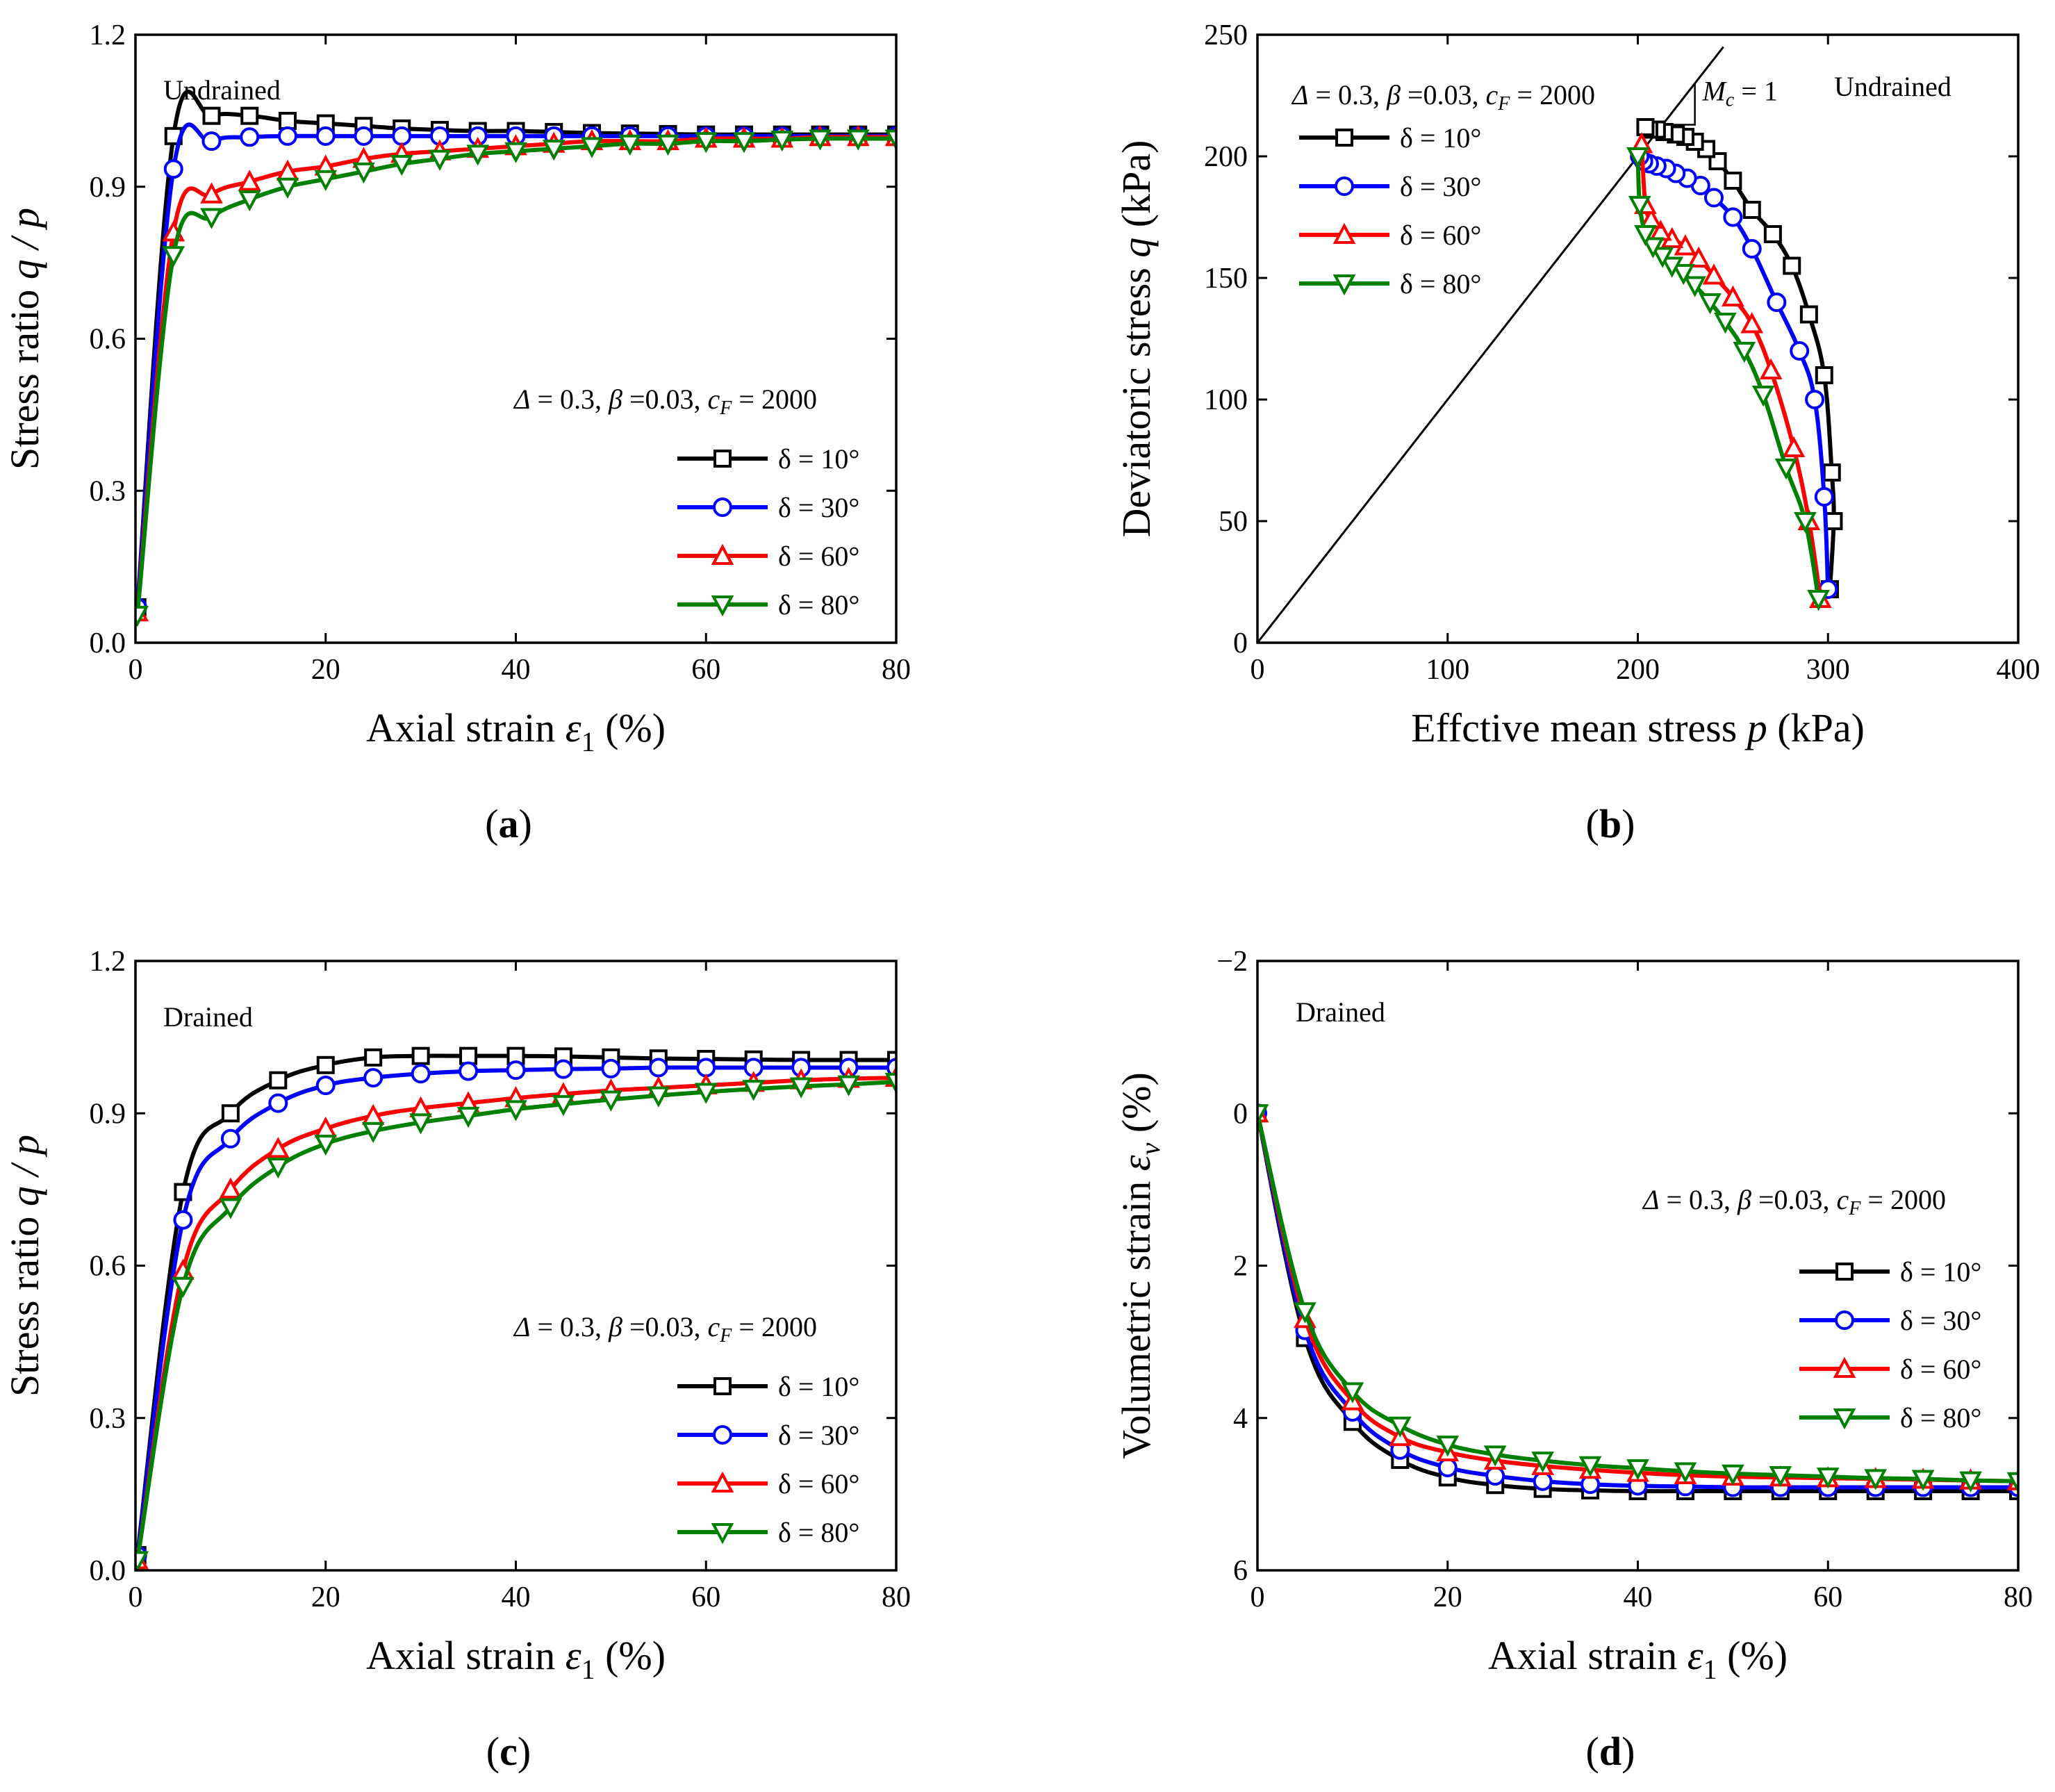 The image size is (2055, 1792). What do you see at coordinates (1240, 1114) in the screenshot?
I see `y-tick-label: 0` at bounding box center [1240, 1114].